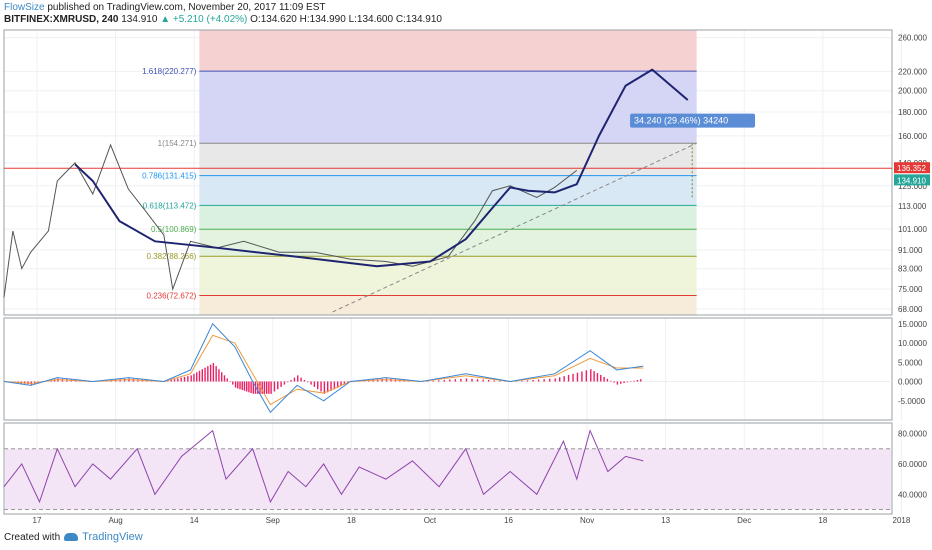 The width and height of the screenshot is (932, 550). Describe the element at coordinates (822, 520) in the screenshot. I see `x-tick-label: 18` at that location.